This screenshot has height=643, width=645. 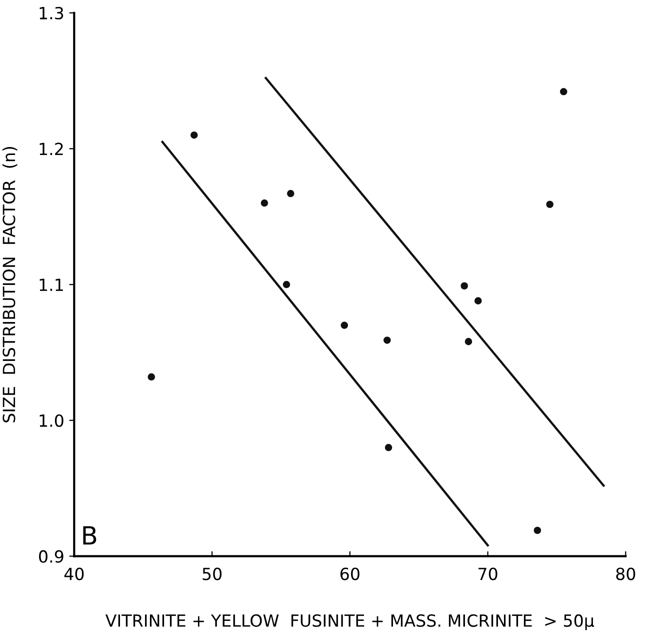 I want to click on y-tick-label: 1.1, so click(x=51, y=284).